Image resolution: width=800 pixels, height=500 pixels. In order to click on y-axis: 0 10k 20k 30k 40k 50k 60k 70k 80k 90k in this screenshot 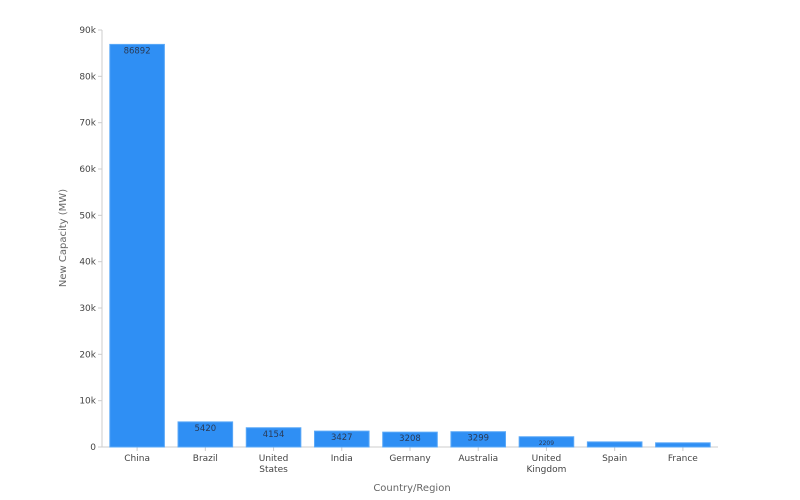, I will do `click(91, 239)`.